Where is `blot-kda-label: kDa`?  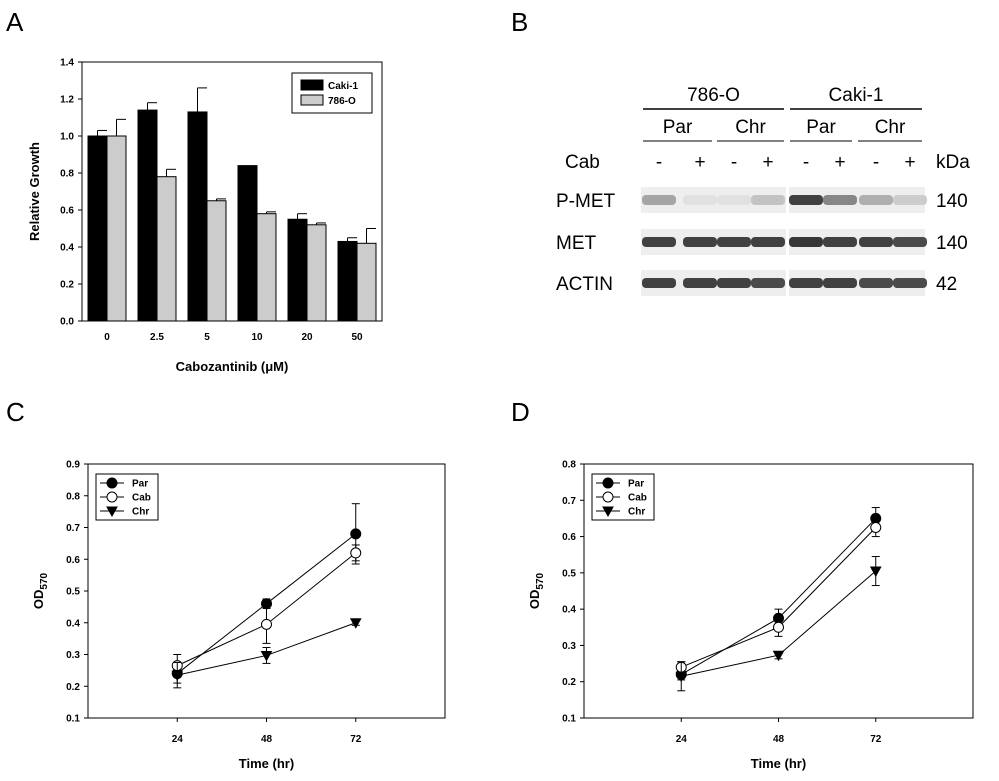 blot-kda-label: kDa is located at coordinates (953, 162).